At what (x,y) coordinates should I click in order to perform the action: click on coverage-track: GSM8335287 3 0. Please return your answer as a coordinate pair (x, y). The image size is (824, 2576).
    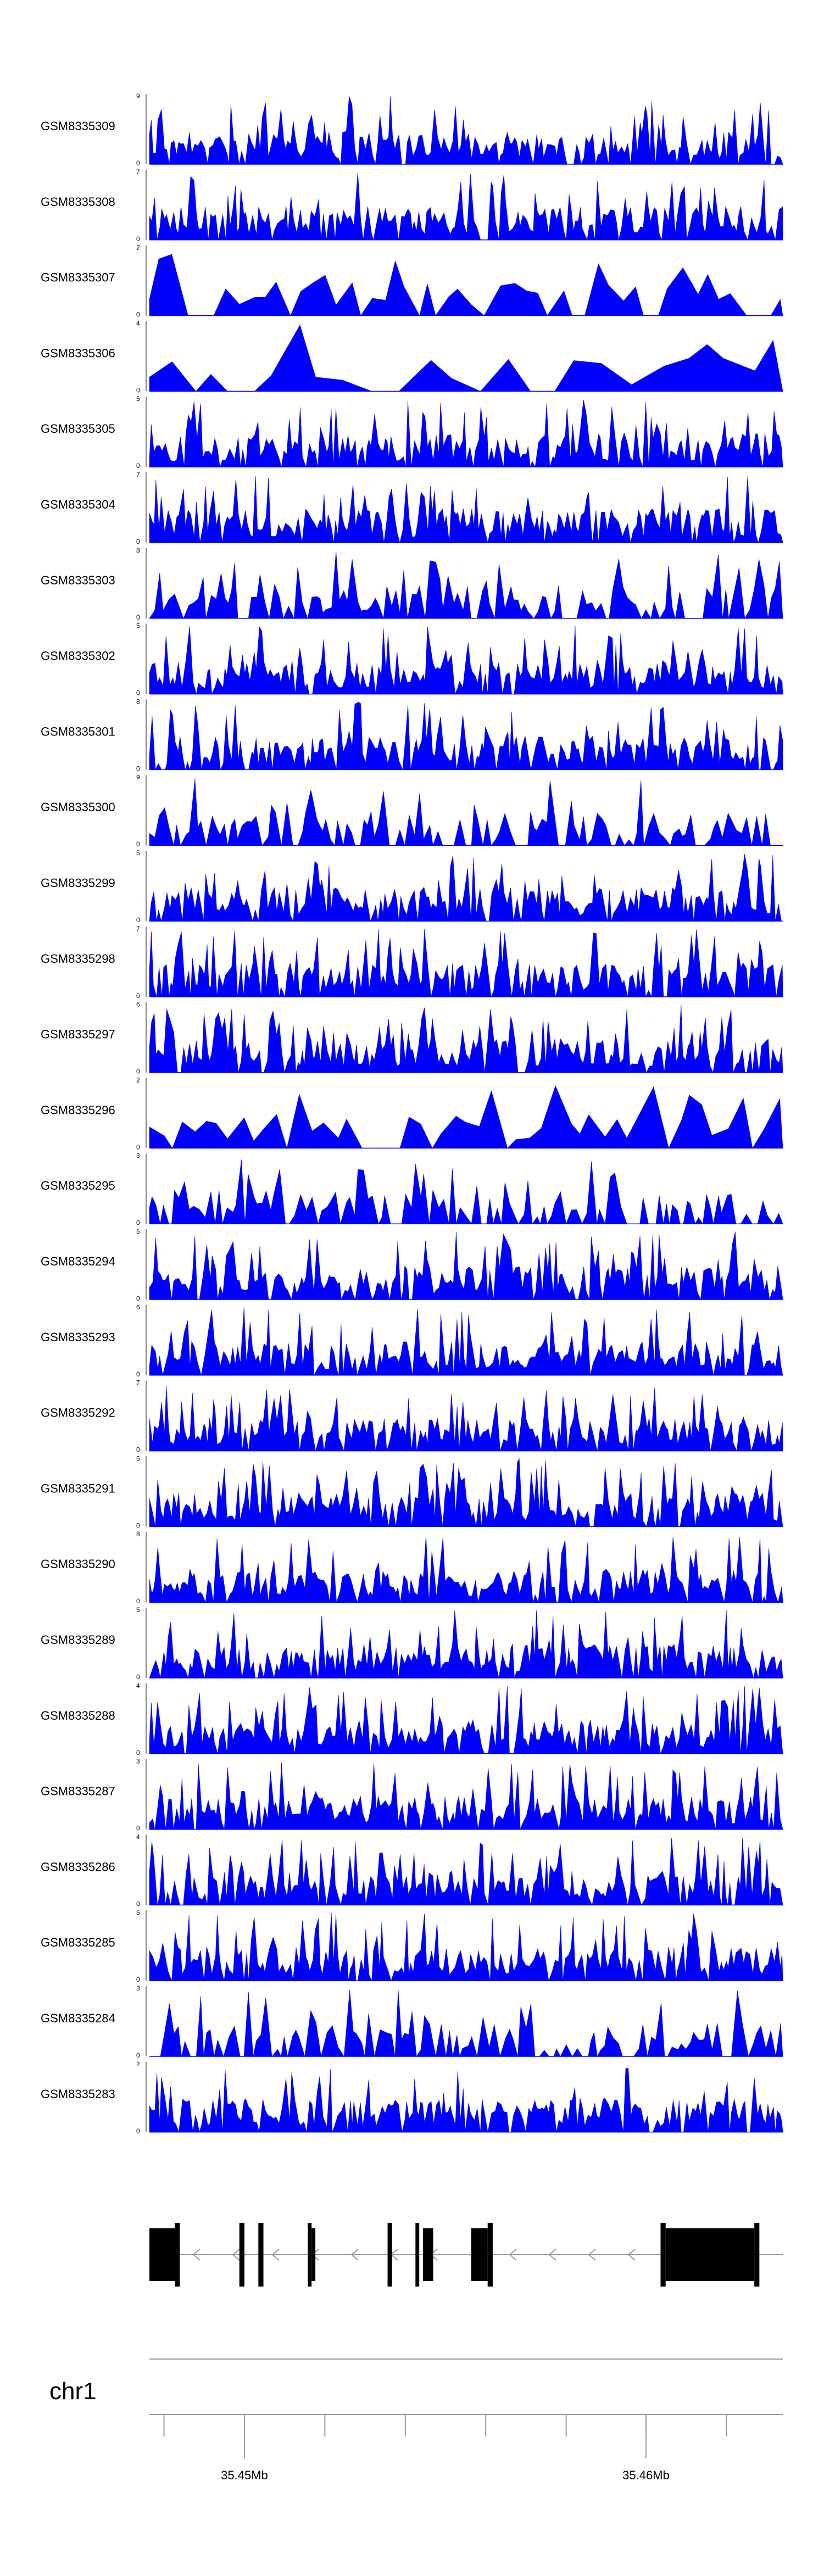
    Looking at the image, I should click on (412, 1795).